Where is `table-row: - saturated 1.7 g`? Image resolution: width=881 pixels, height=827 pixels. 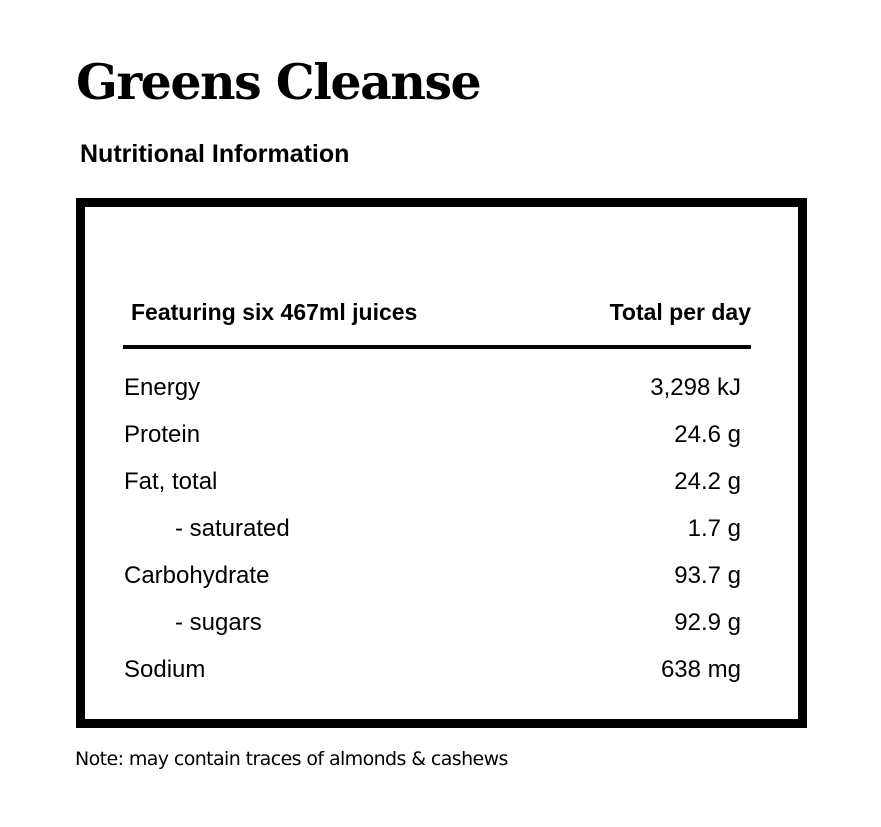
table-row: - saturated 1.7 g is located at coordinates (441, 534).